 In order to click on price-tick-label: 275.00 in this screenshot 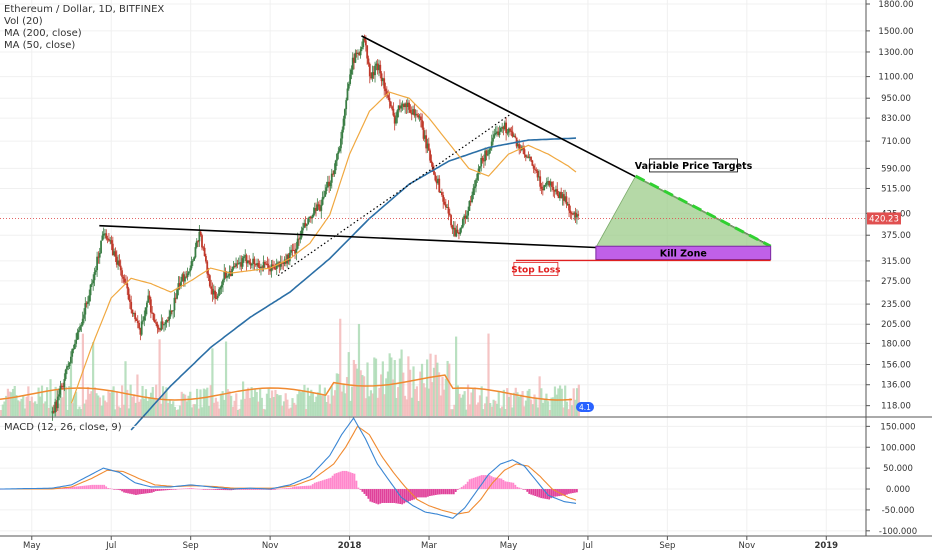, I will do `click(896, 282)`.